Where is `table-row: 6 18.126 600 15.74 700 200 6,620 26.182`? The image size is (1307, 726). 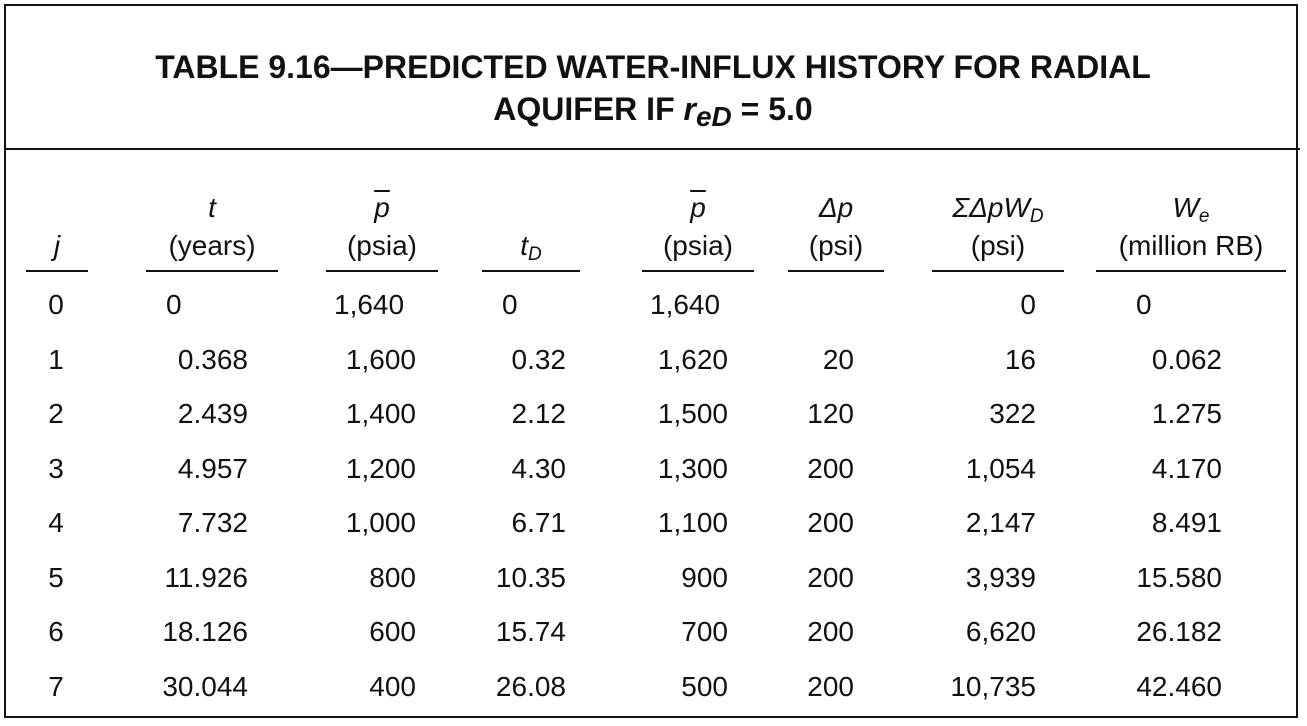
table-row: 6 18.126 600 15.74 700 200 6,620 26.182 is located at coordinates (653, 632).